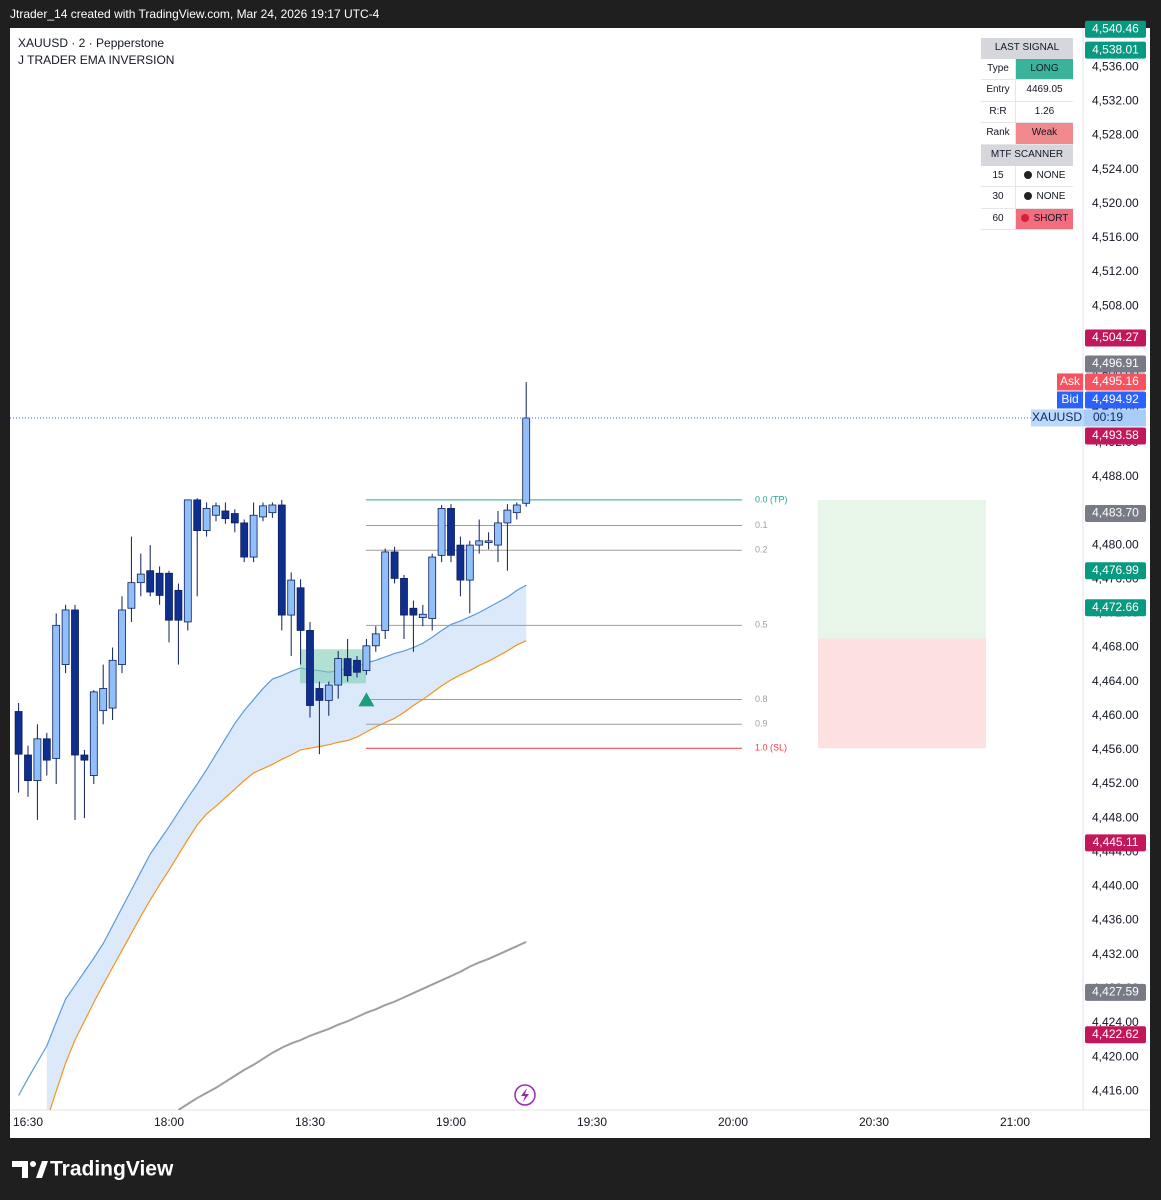  I want to click on price-tag-prefix: Ask, so click(1070, 381).